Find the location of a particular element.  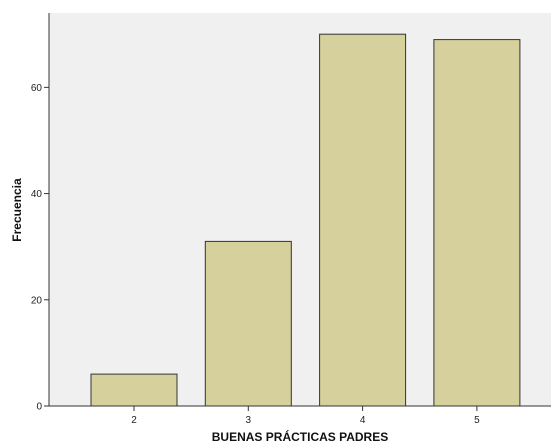

y-tick-label-40: 40 is located at coordinates (37, 194).